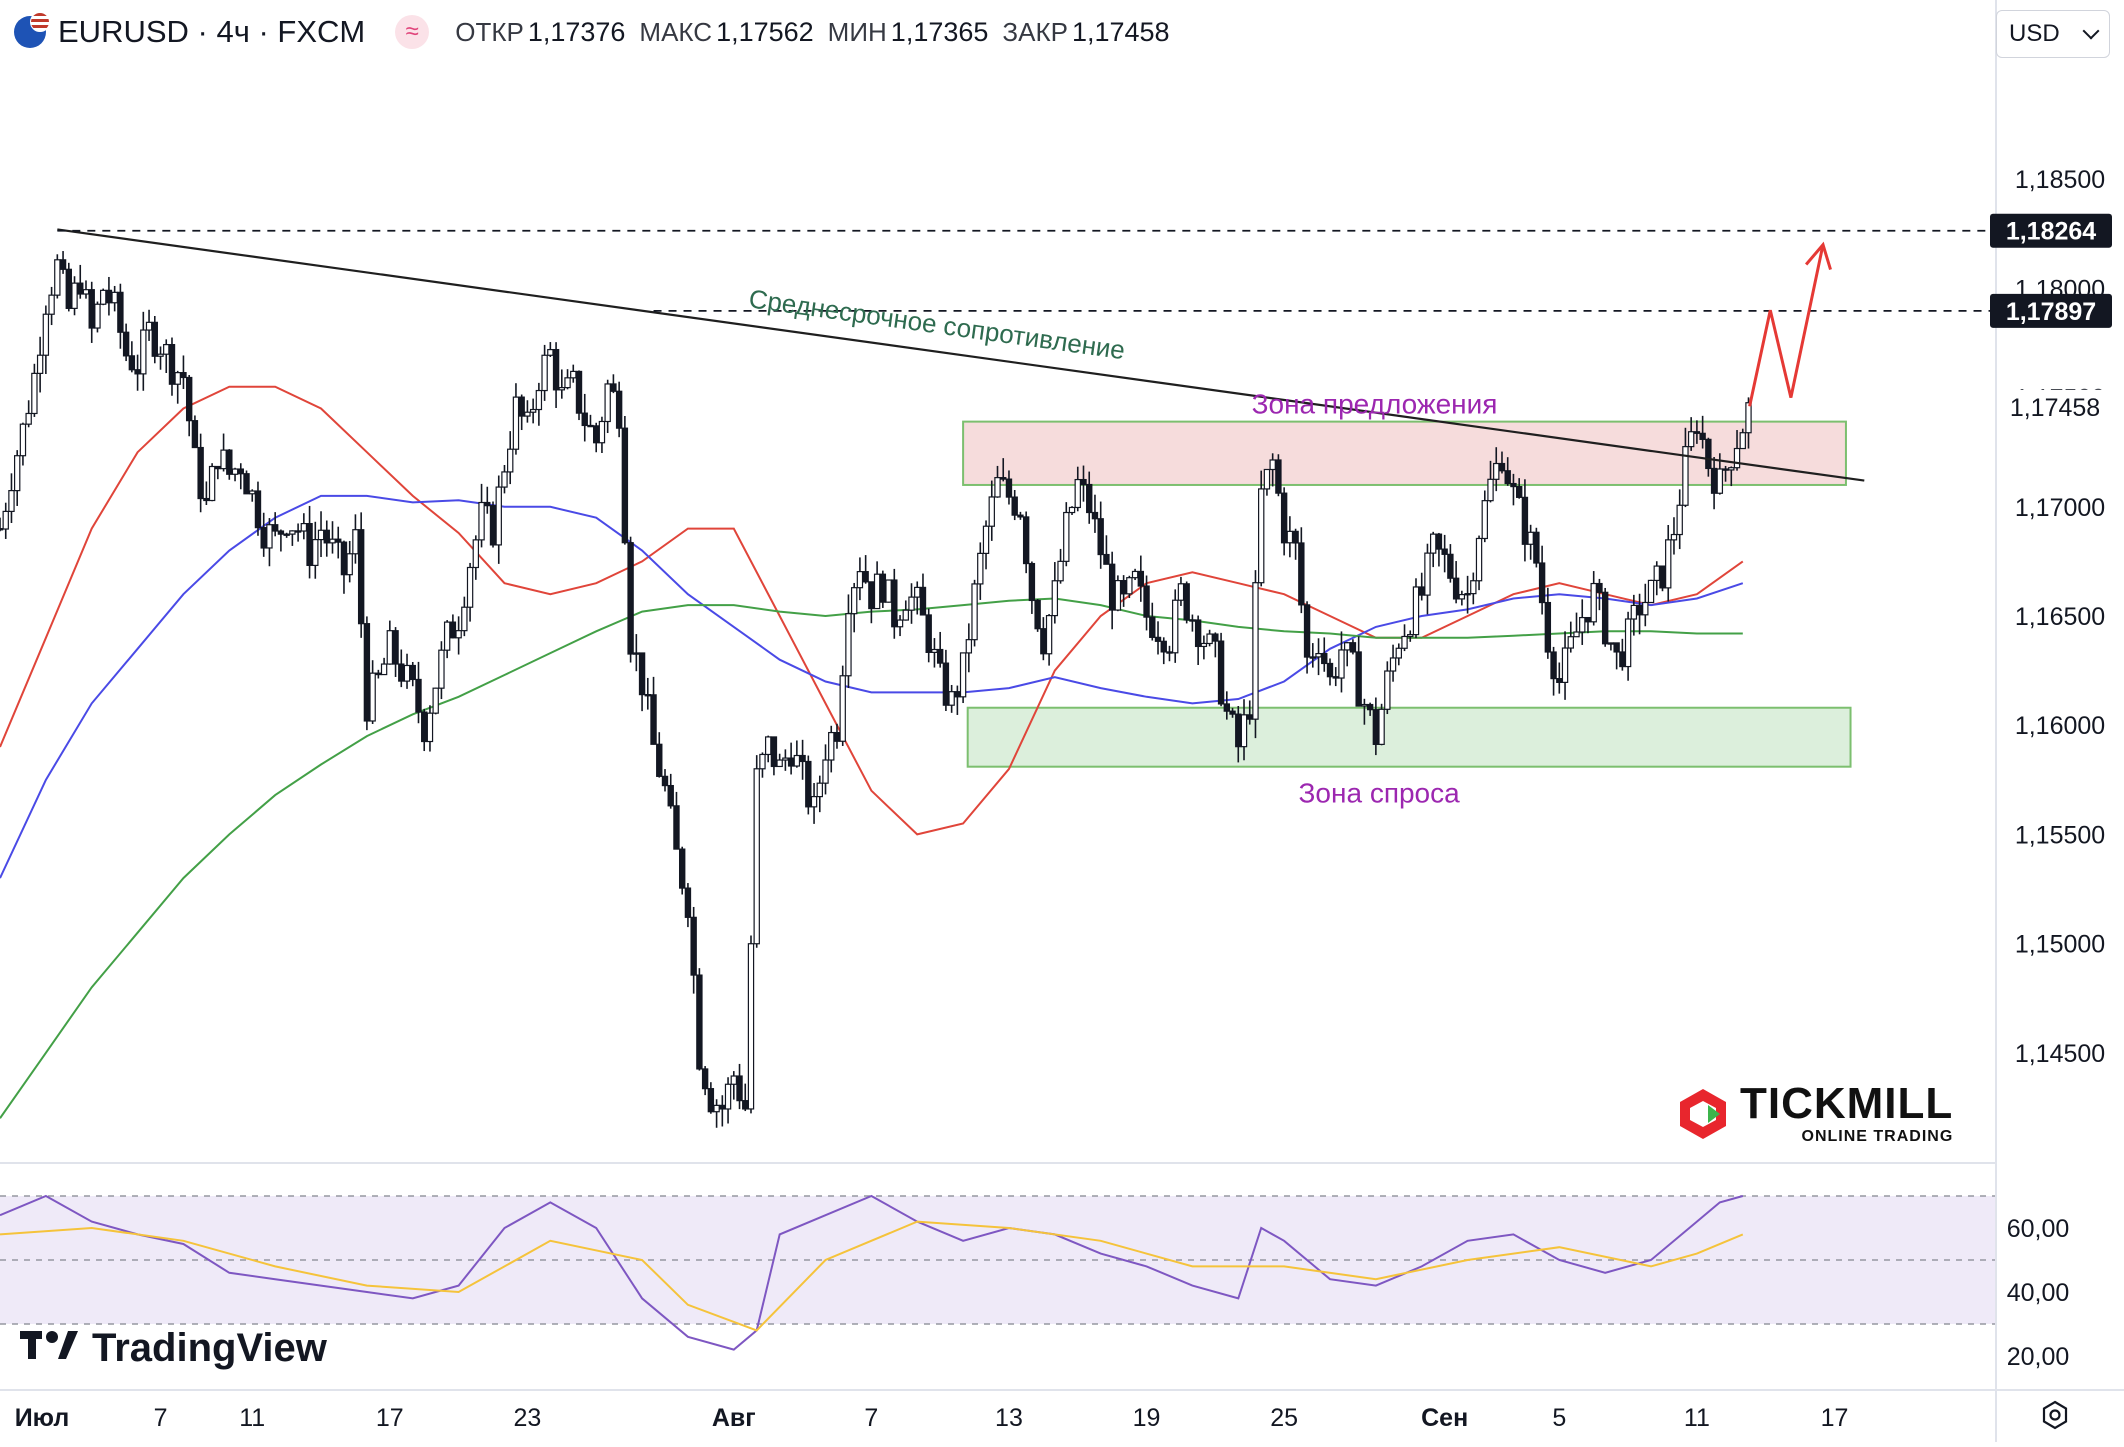 Image resolution: width=2124 pixels, height=1447 pixels. Describe the element at coordinates (2055, 1415) in the screenshot. I see `settings-gear-icon` at that location.